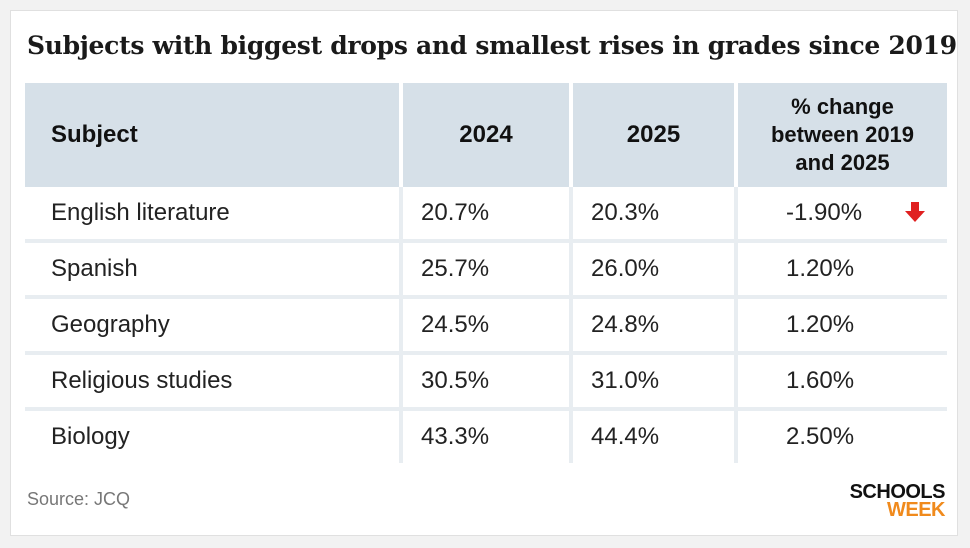  I want to click on cell-subject: Biology, so click(214, 437).